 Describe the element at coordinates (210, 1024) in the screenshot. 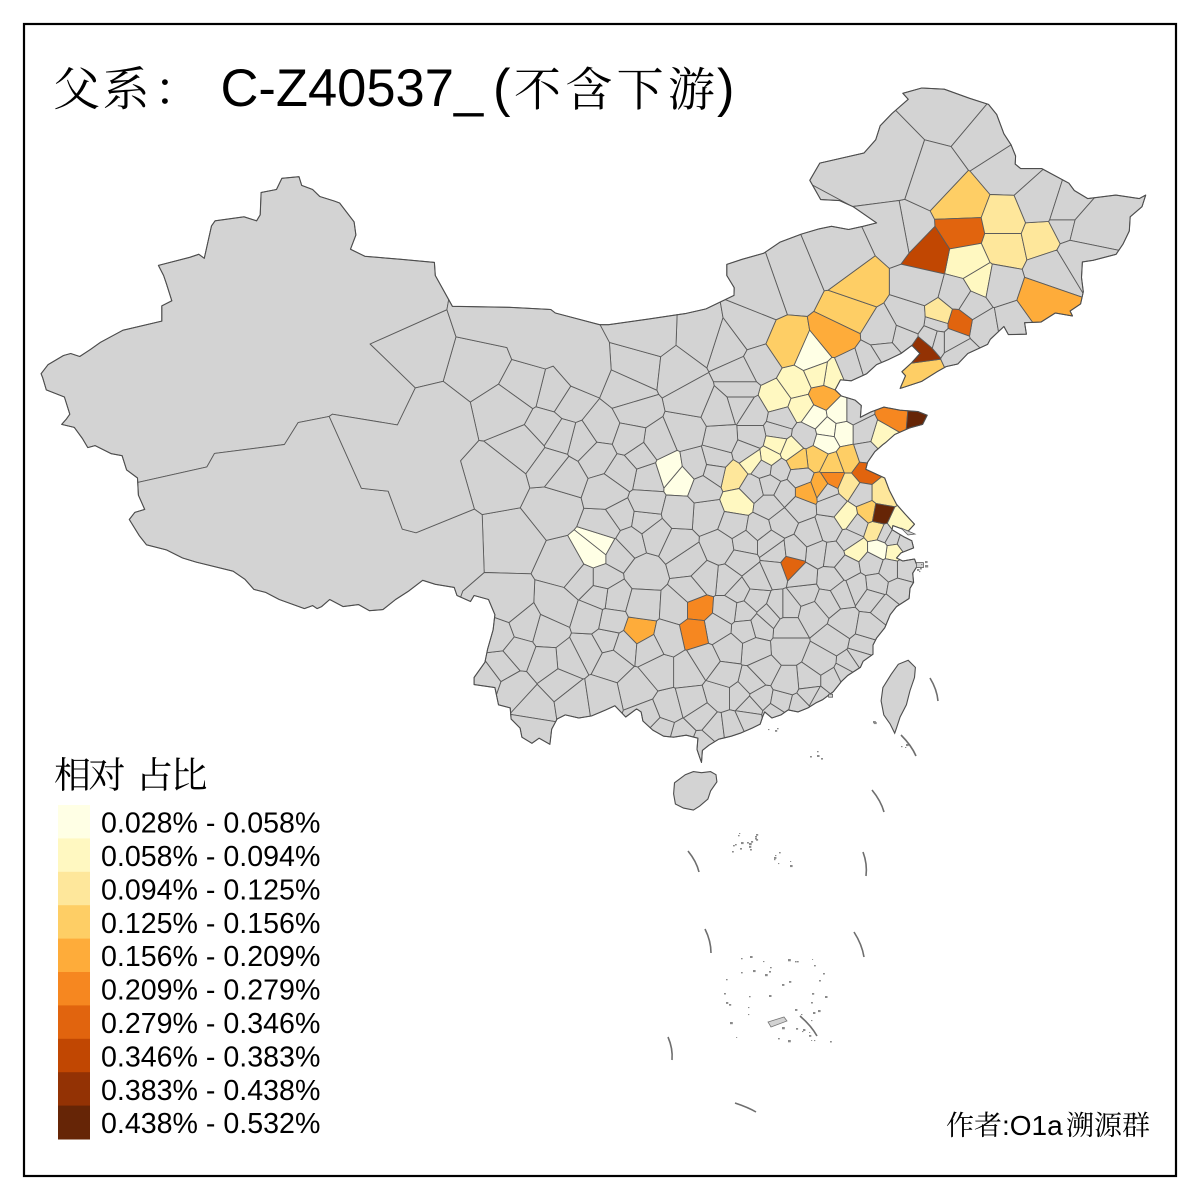

I see `svg-text: 0.279% - 0.346%` at that location.